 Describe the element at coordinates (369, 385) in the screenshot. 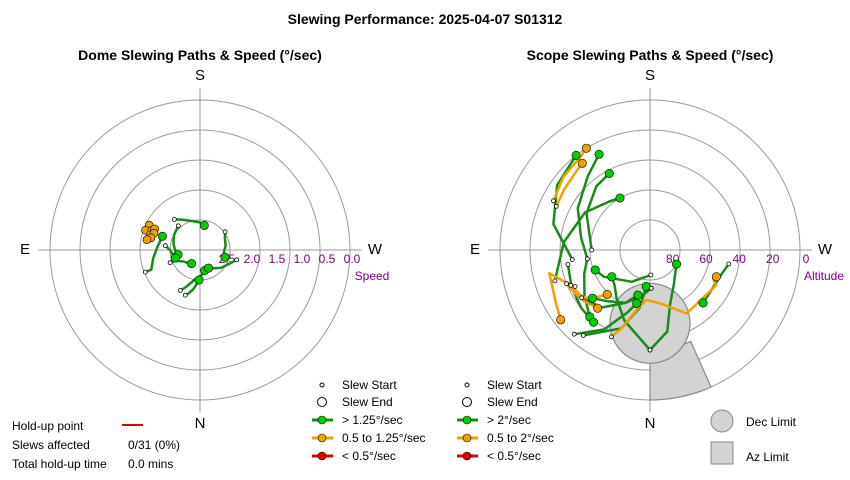

I see `legend-slew-start: Slew Start` at that location.